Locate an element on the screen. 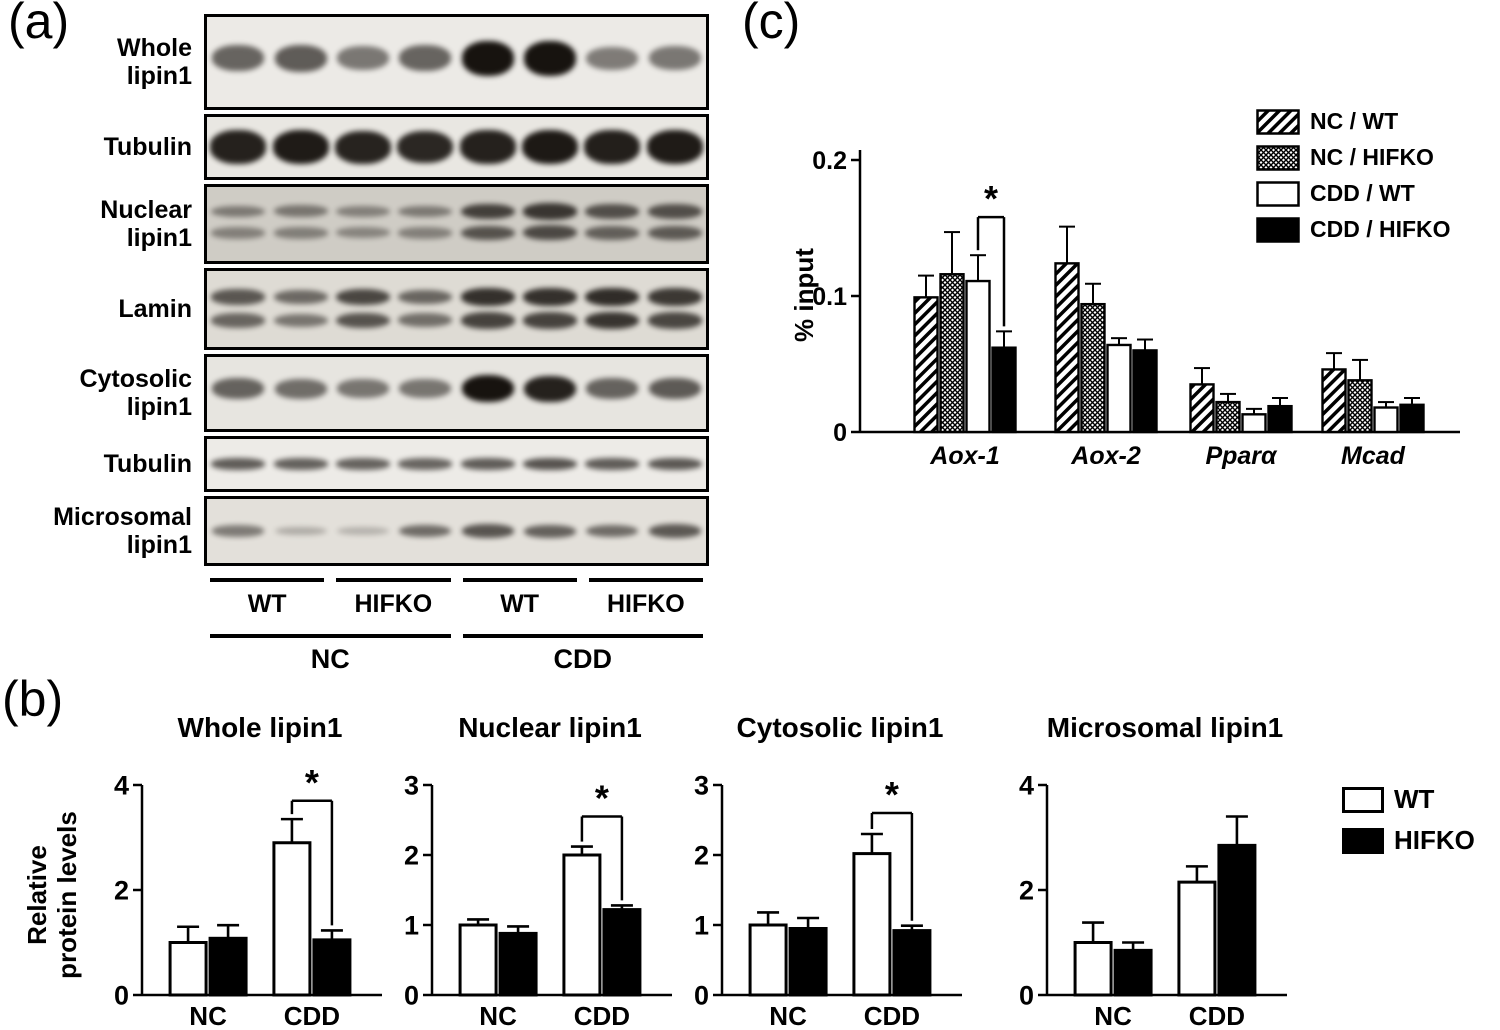  legend-label: HIFKO is located at coordinates (1434, 840).